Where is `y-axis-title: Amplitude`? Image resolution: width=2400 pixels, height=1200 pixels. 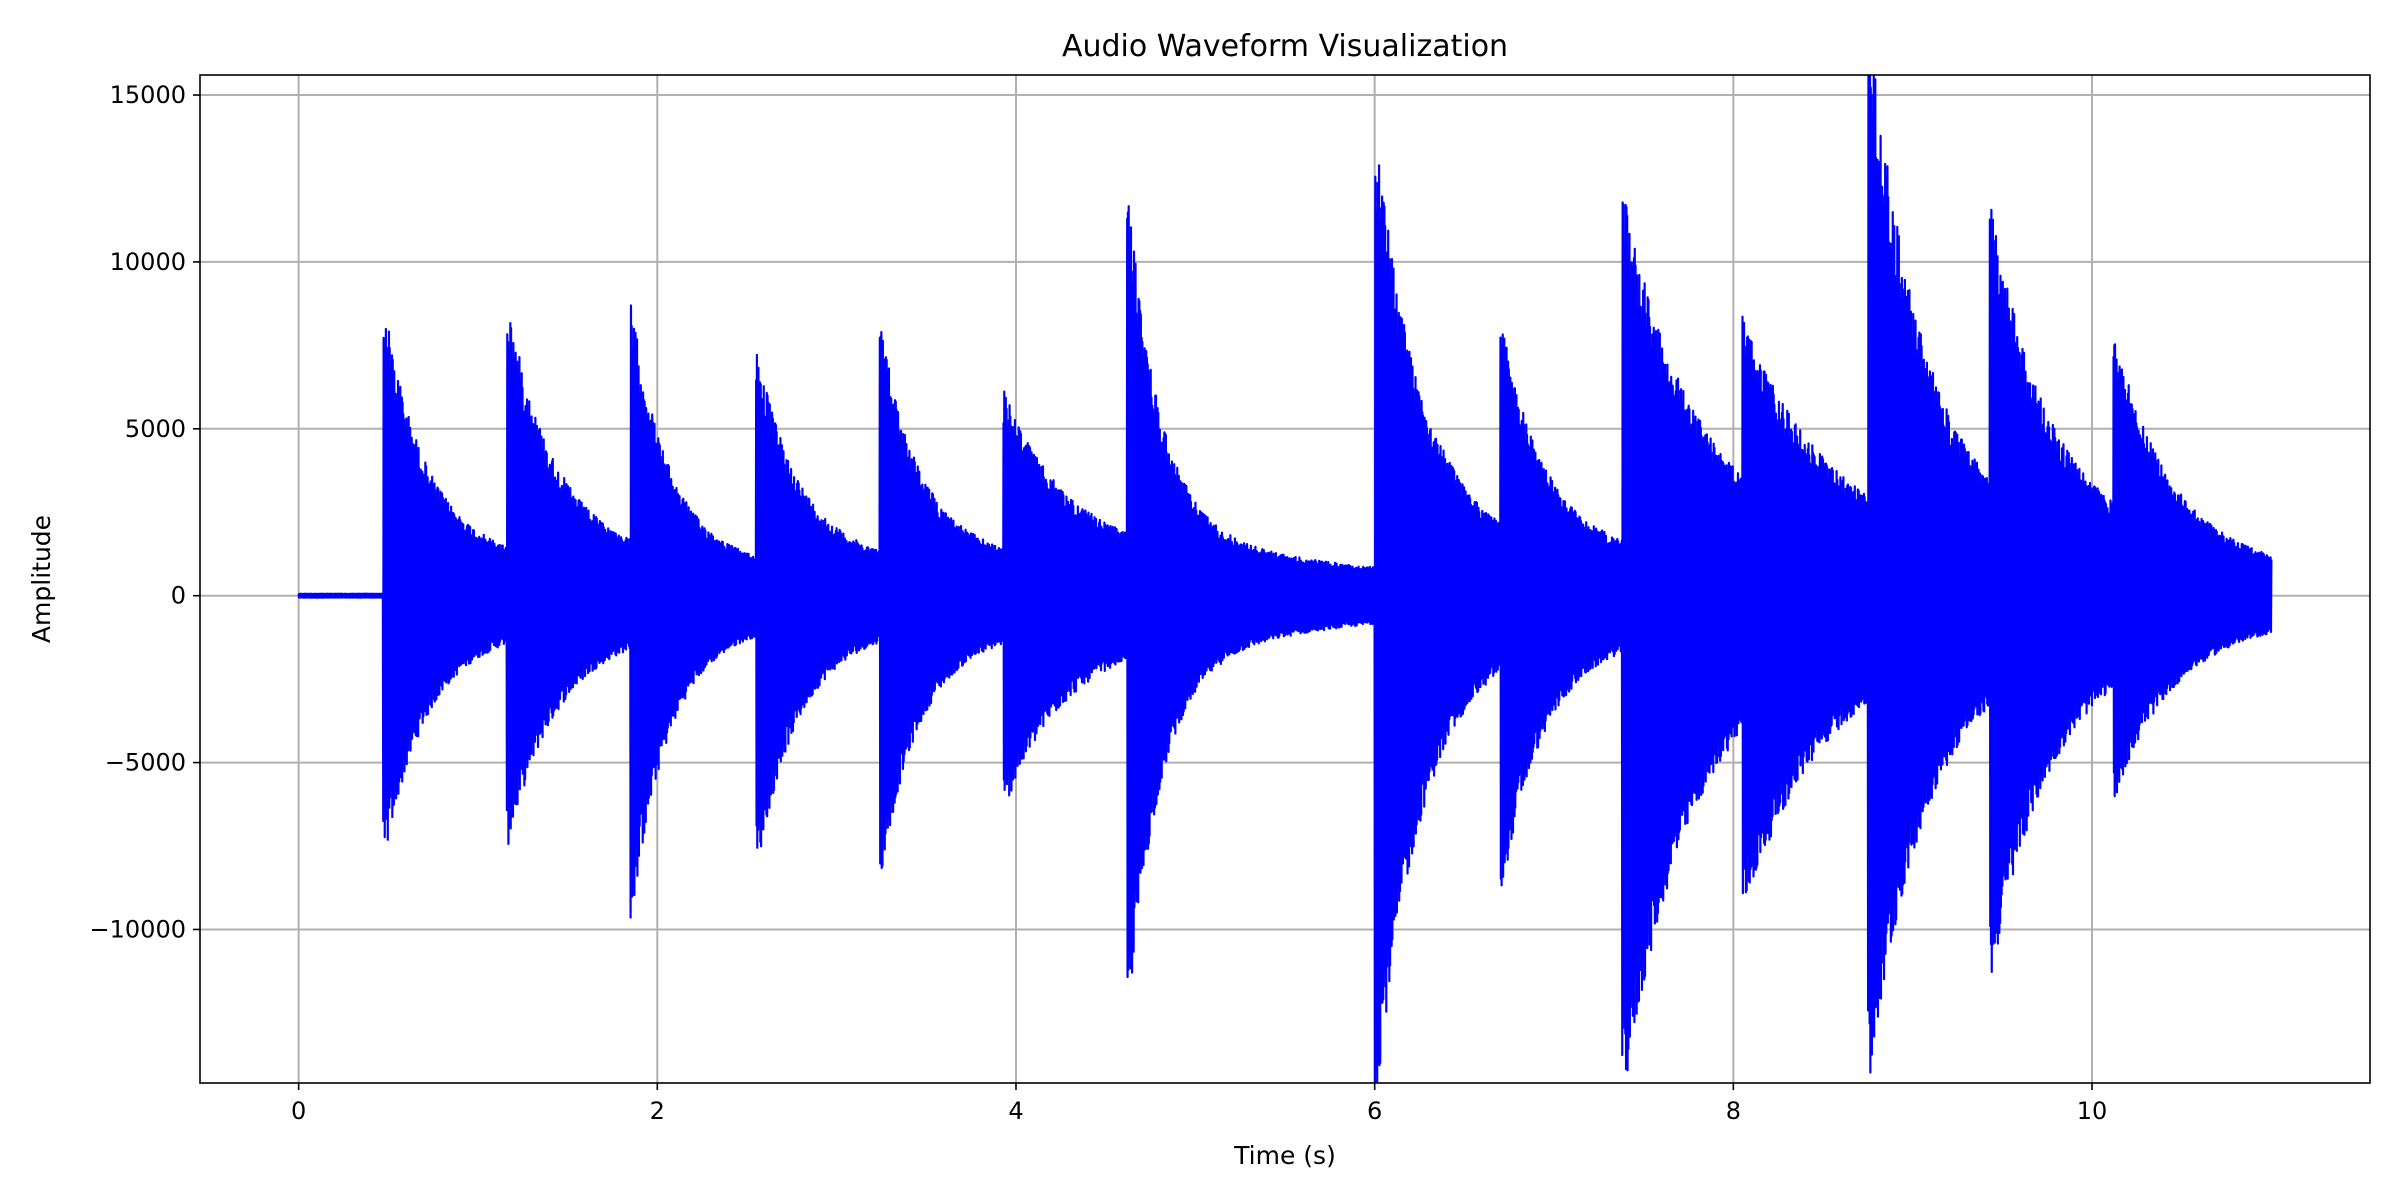 y-axis-title: Amplitude is located at coordinates (41, 579).